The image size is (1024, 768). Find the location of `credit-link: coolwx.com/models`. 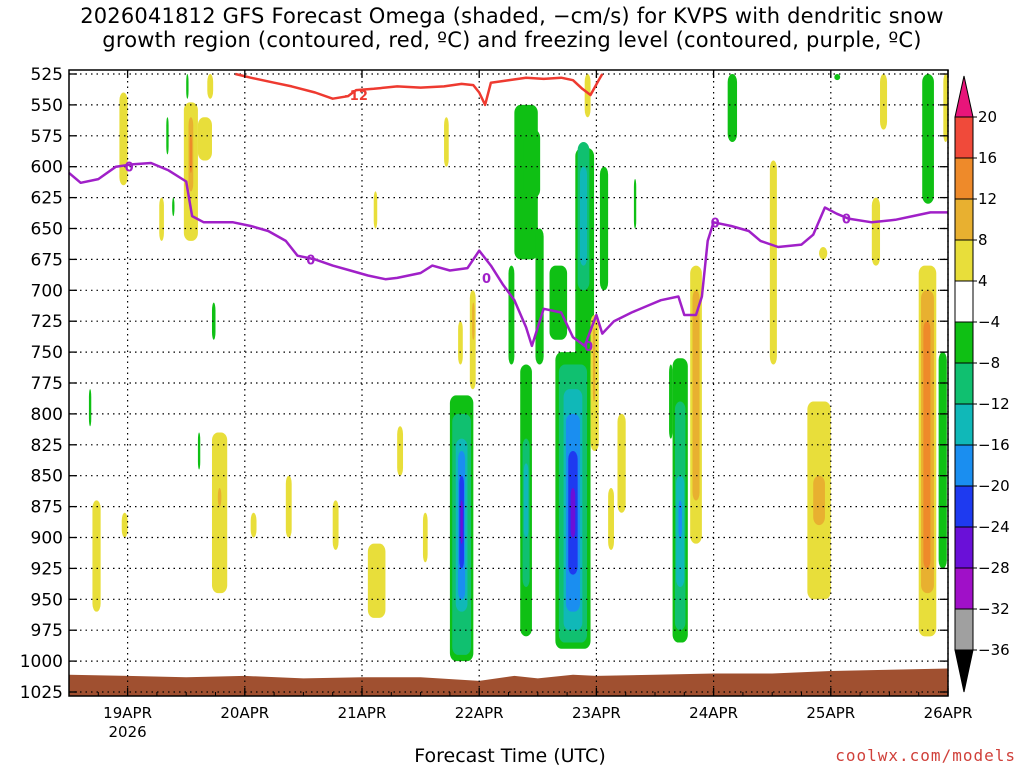

credit-link: coolwx.com/models is located at coordinates (925, 755).